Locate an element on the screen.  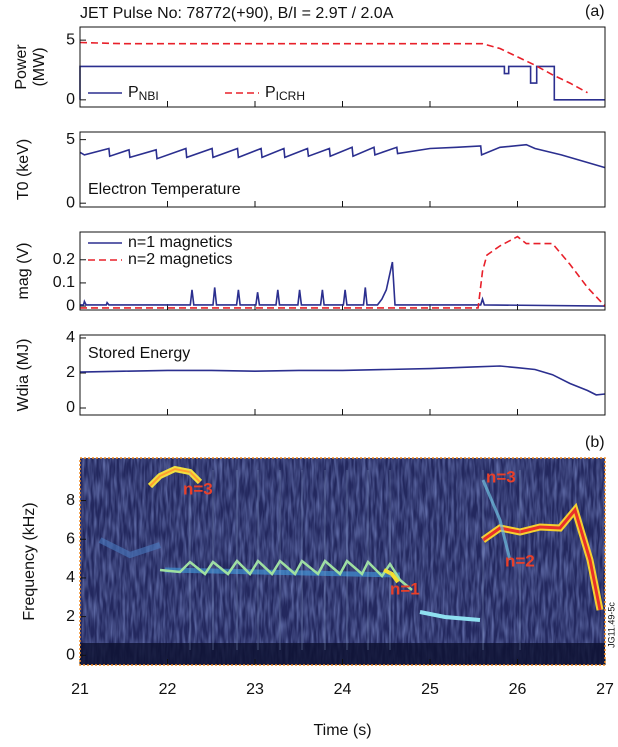
y-tick-label: 6 is located at coordinates (70, 538).